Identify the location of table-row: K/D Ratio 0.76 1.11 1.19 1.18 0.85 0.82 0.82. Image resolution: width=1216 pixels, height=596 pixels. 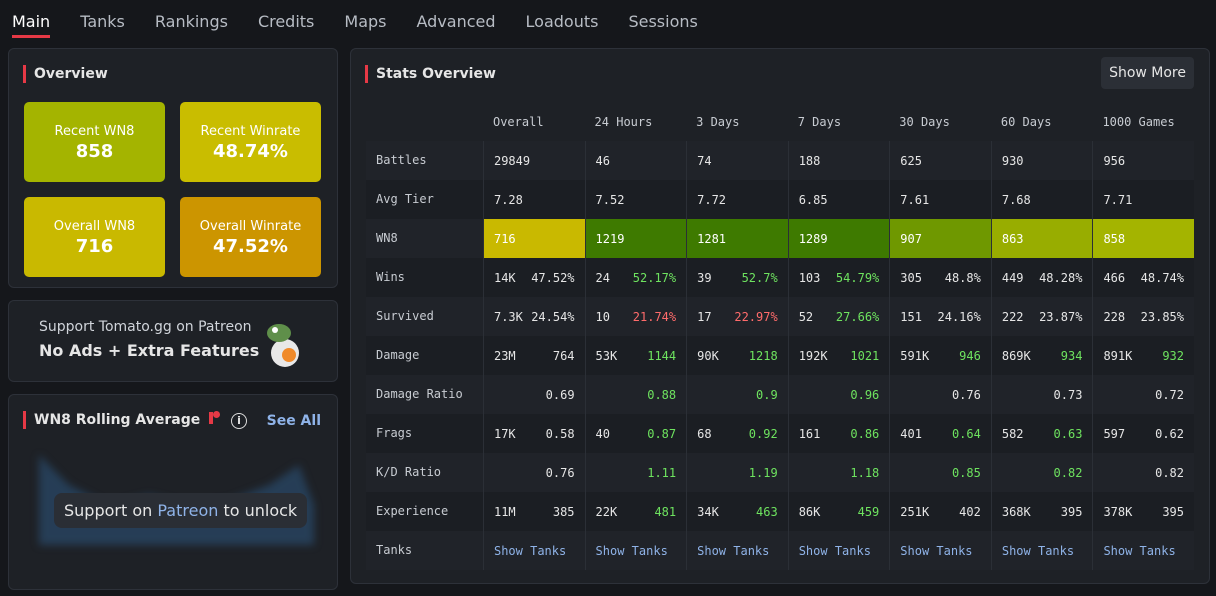
(780, 472).